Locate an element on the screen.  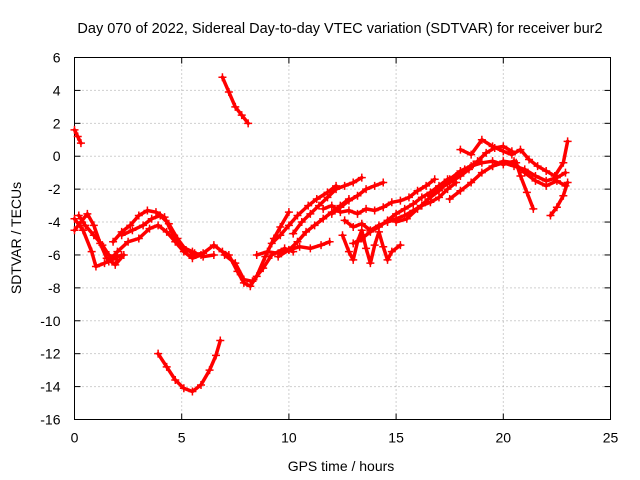
x-tick-label: 5 is located at coordinates (182, 438).